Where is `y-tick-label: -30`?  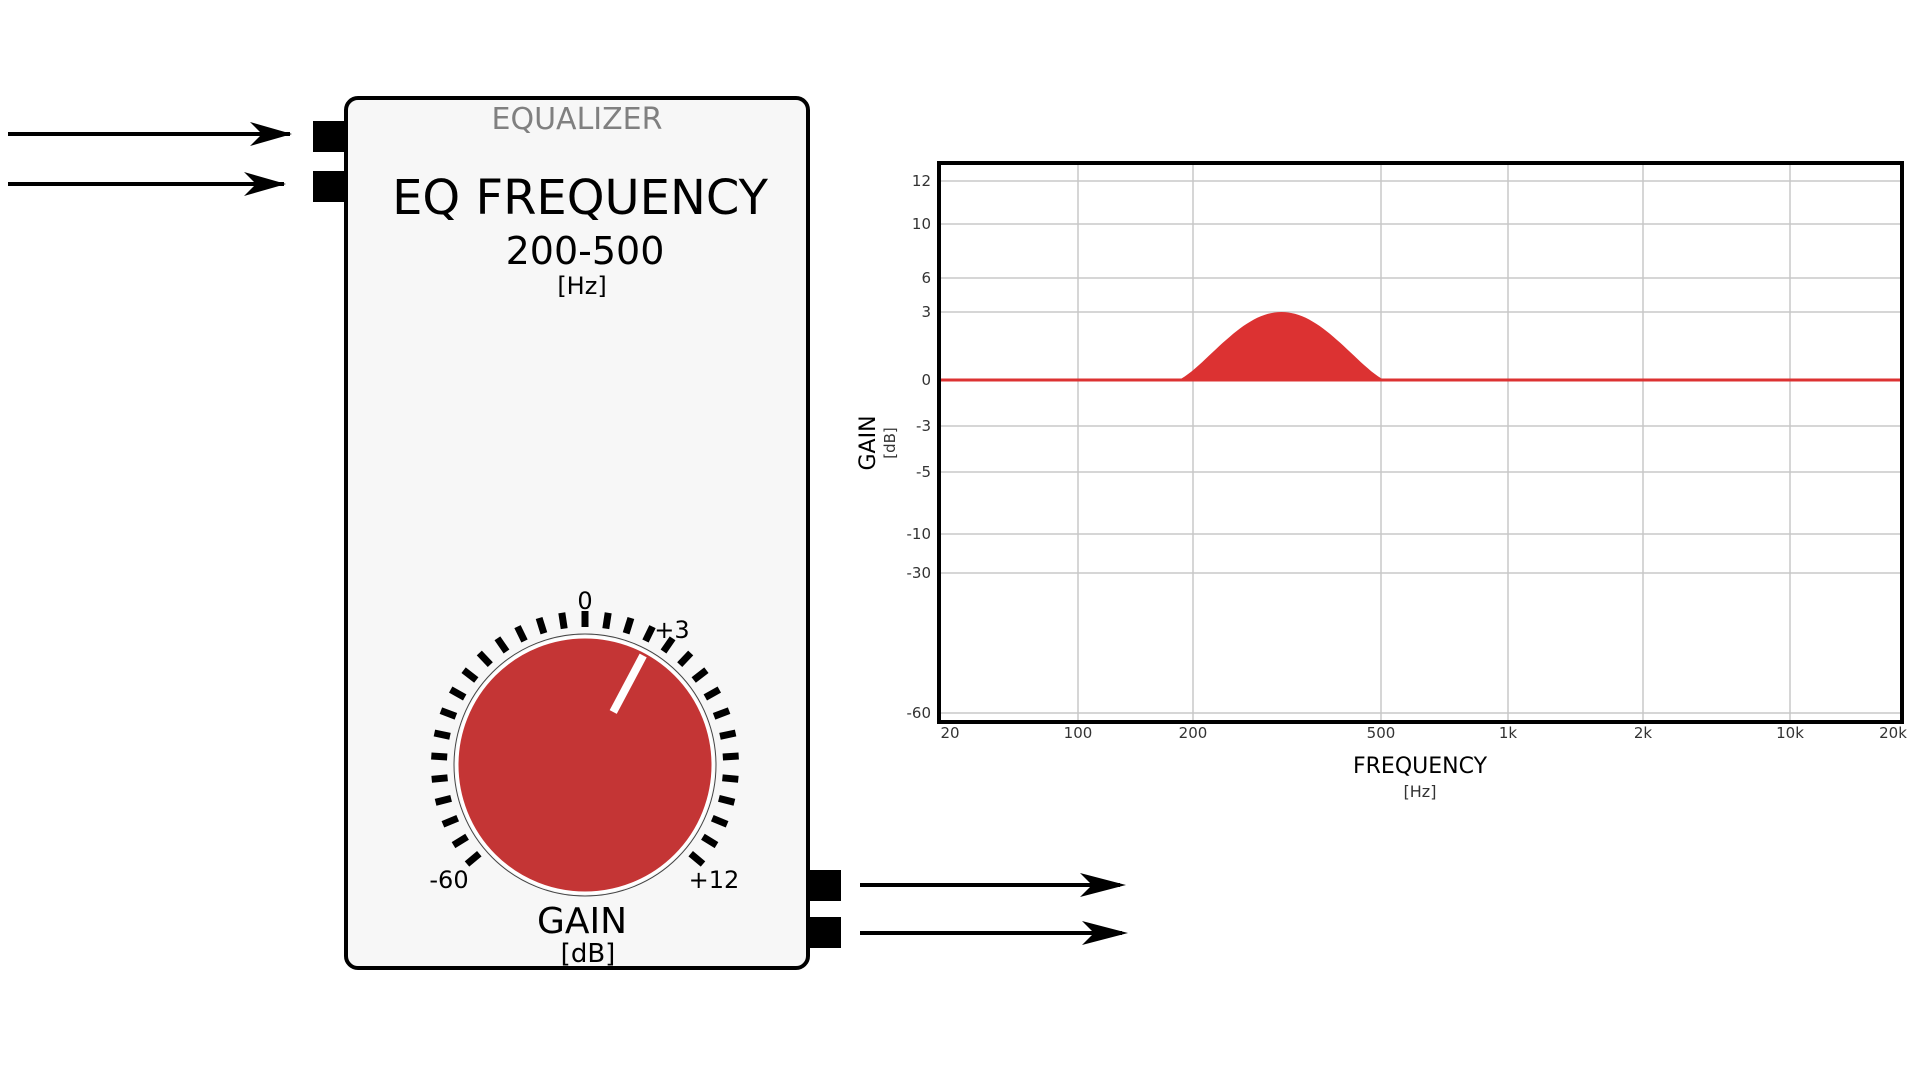
y-tick-label: -30 is located at coordinates (919, 573).